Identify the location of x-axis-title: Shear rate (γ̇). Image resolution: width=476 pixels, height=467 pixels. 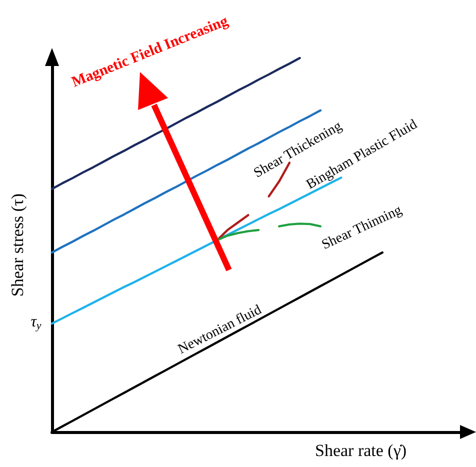
(361, 450).